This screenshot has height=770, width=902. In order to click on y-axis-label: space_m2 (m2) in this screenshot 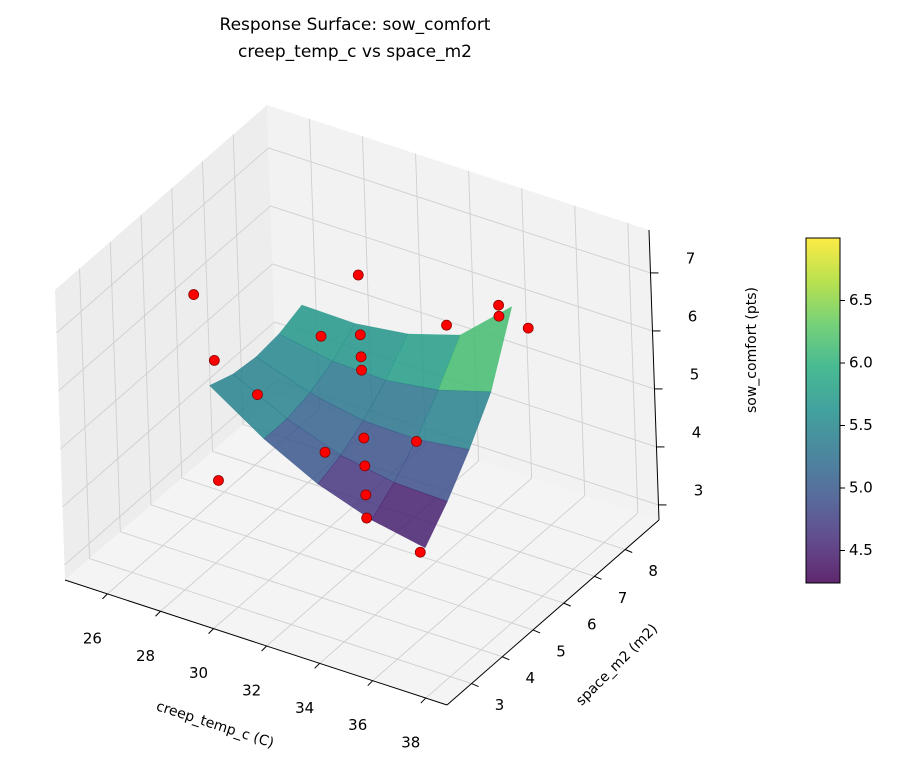, I will do `click(617, 665)`.